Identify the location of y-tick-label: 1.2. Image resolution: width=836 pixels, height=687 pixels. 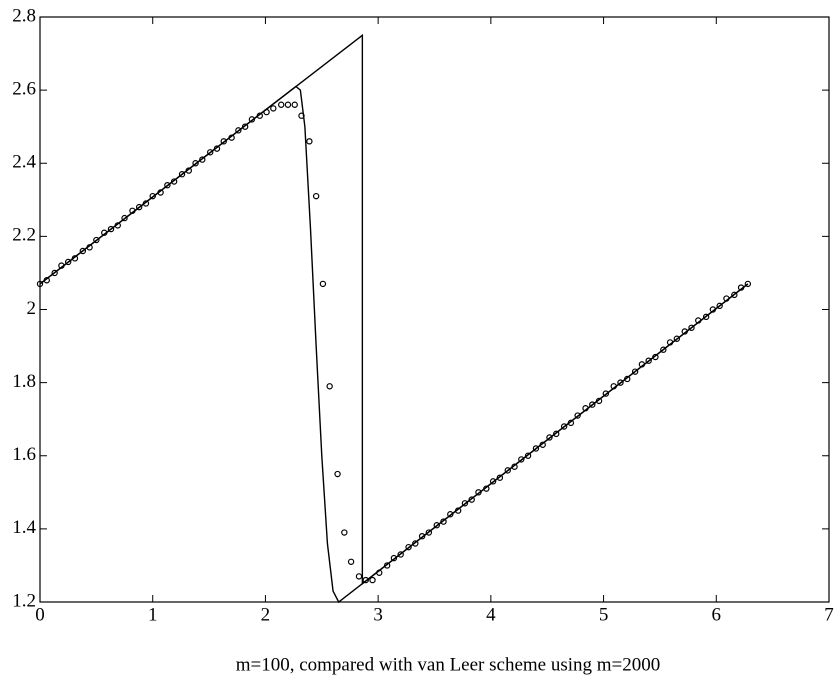
(24, 600).